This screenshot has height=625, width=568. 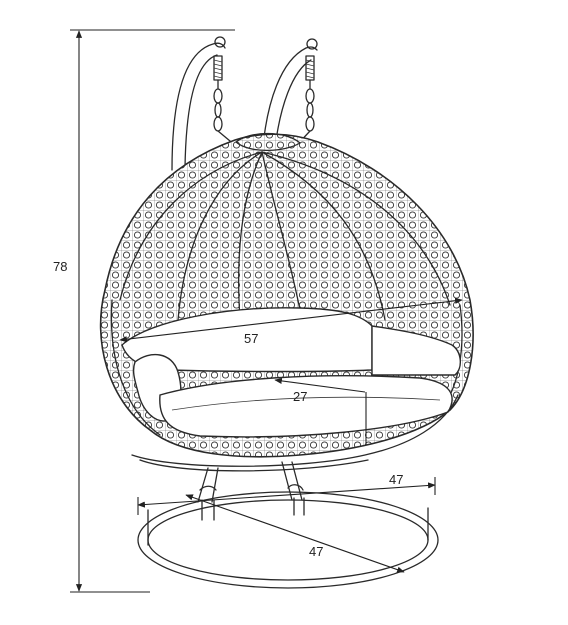 I want to click on basket-bottom-rim, so click(x=295, y=433).